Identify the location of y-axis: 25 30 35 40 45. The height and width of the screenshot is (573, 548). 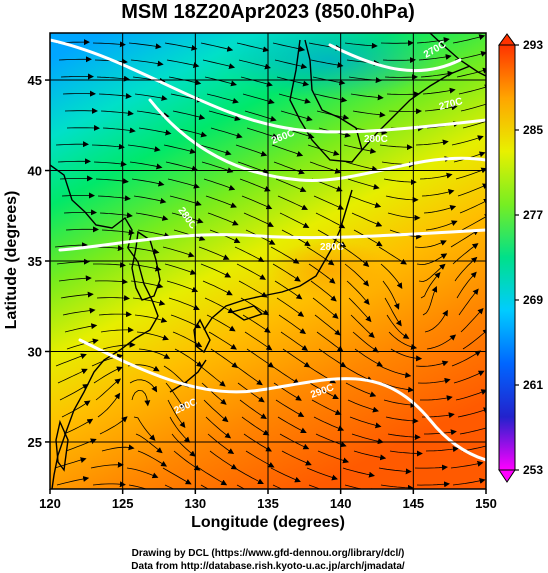
(39, 261).